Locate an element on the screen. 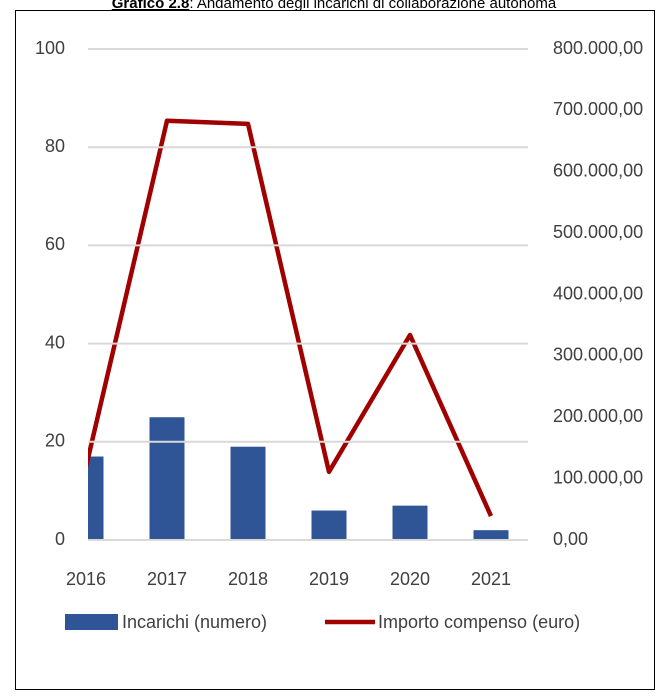  legend-item: Incarichi (numero) is located at coordinates (166, 622).